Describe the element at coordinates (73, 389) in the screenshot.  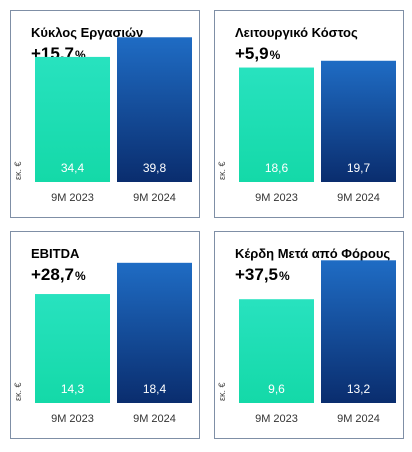
I see `bar-value-label: 14,3` at that location.